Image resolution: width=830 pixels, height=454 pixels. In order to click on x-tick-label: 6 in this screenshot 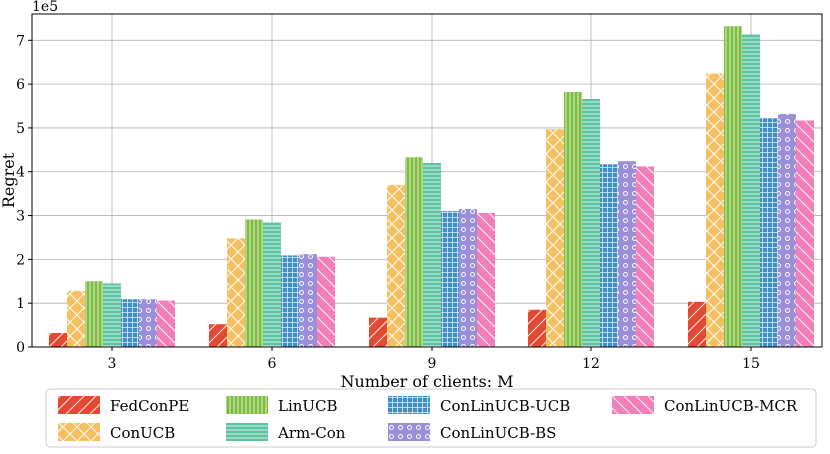, I will do `click(272, 364)`.